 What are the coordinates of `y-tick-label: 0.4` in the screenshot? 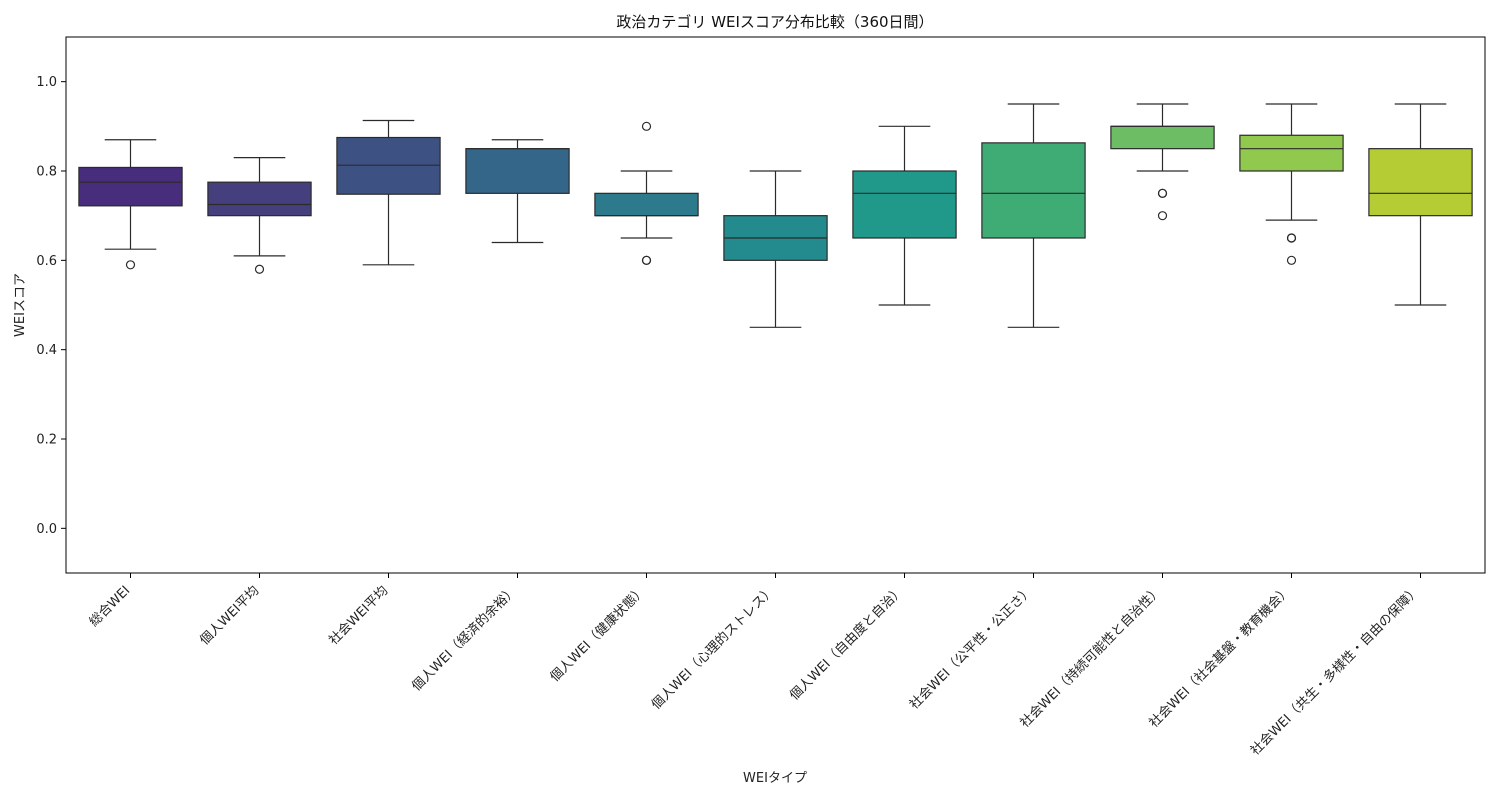 It's located at (46, 350).